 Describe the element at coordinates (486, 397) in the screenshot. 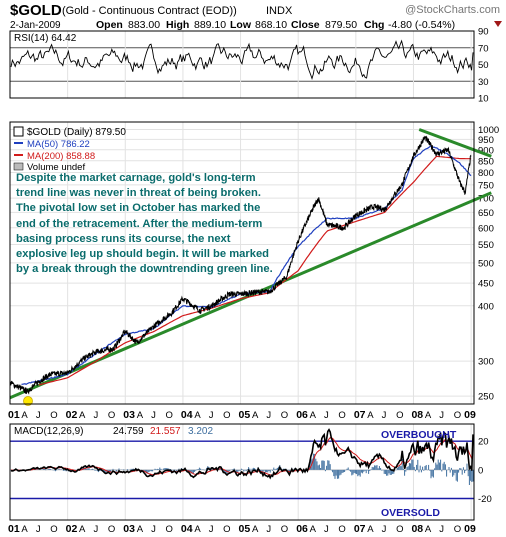

I see `price-tick-label: 250` at that location.